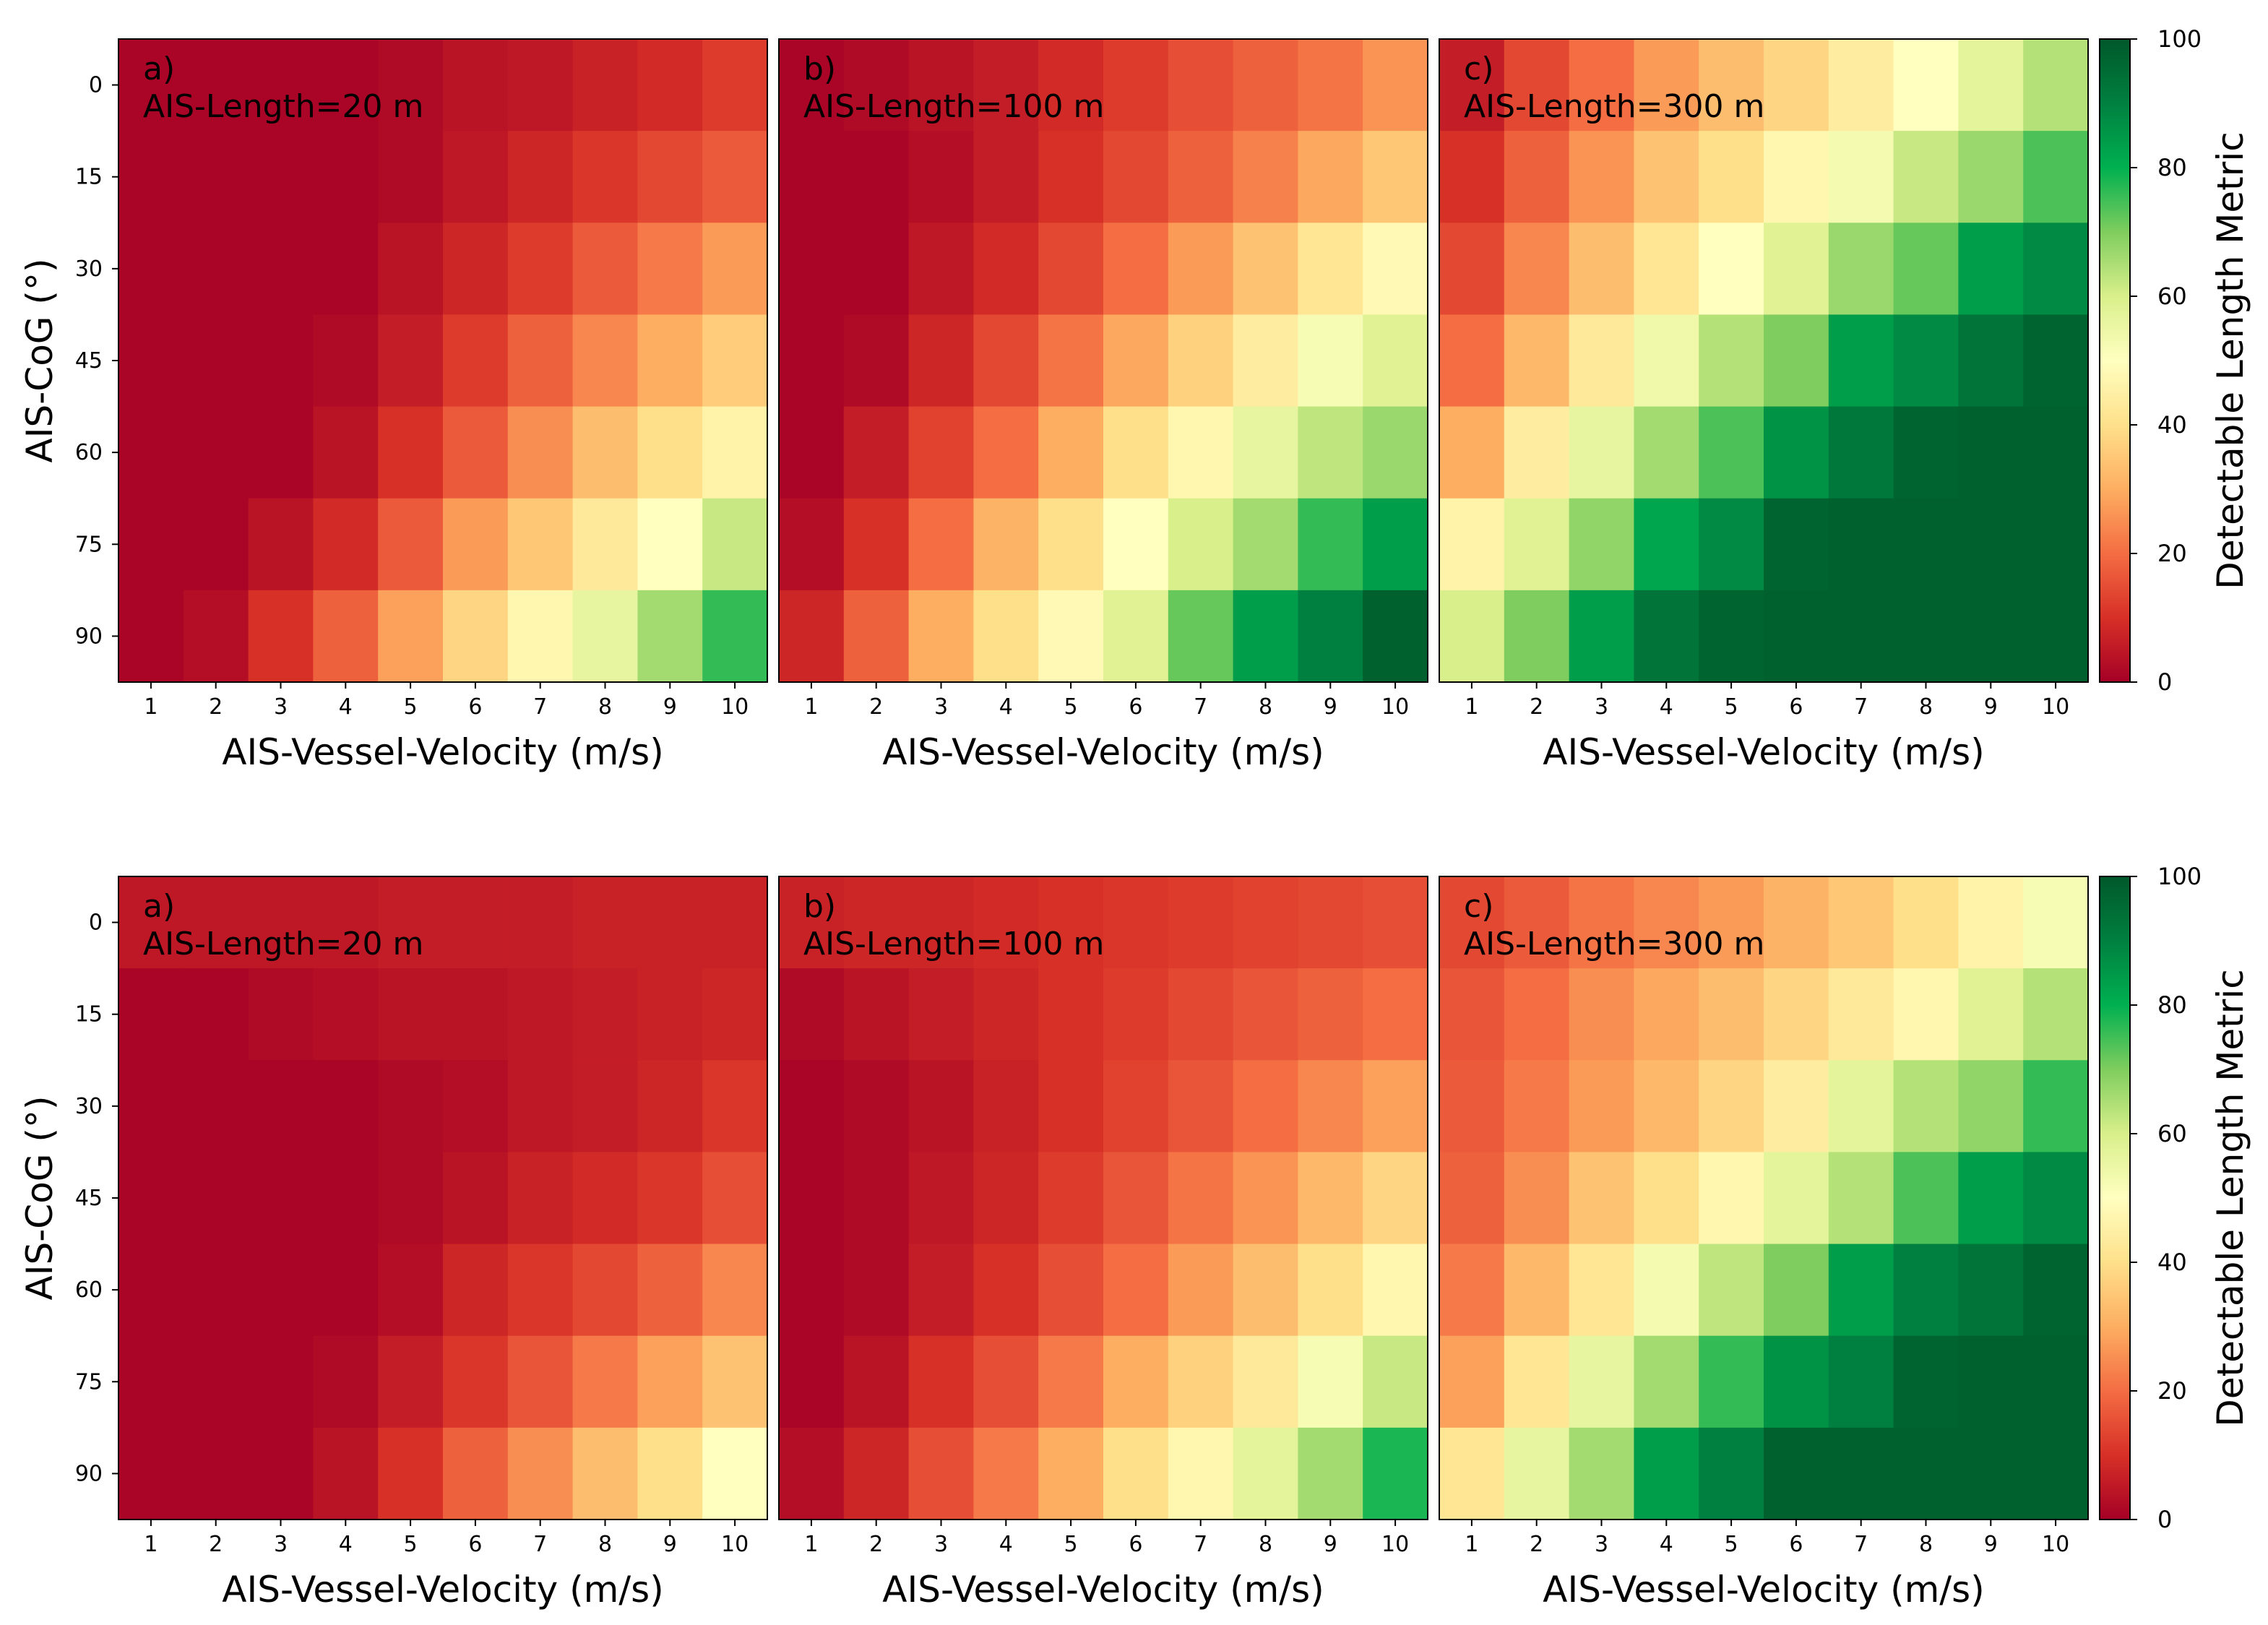  Describe the element at coordinates (346, 707) in the screenshot. I see `x-tick-label: 4` at that location.